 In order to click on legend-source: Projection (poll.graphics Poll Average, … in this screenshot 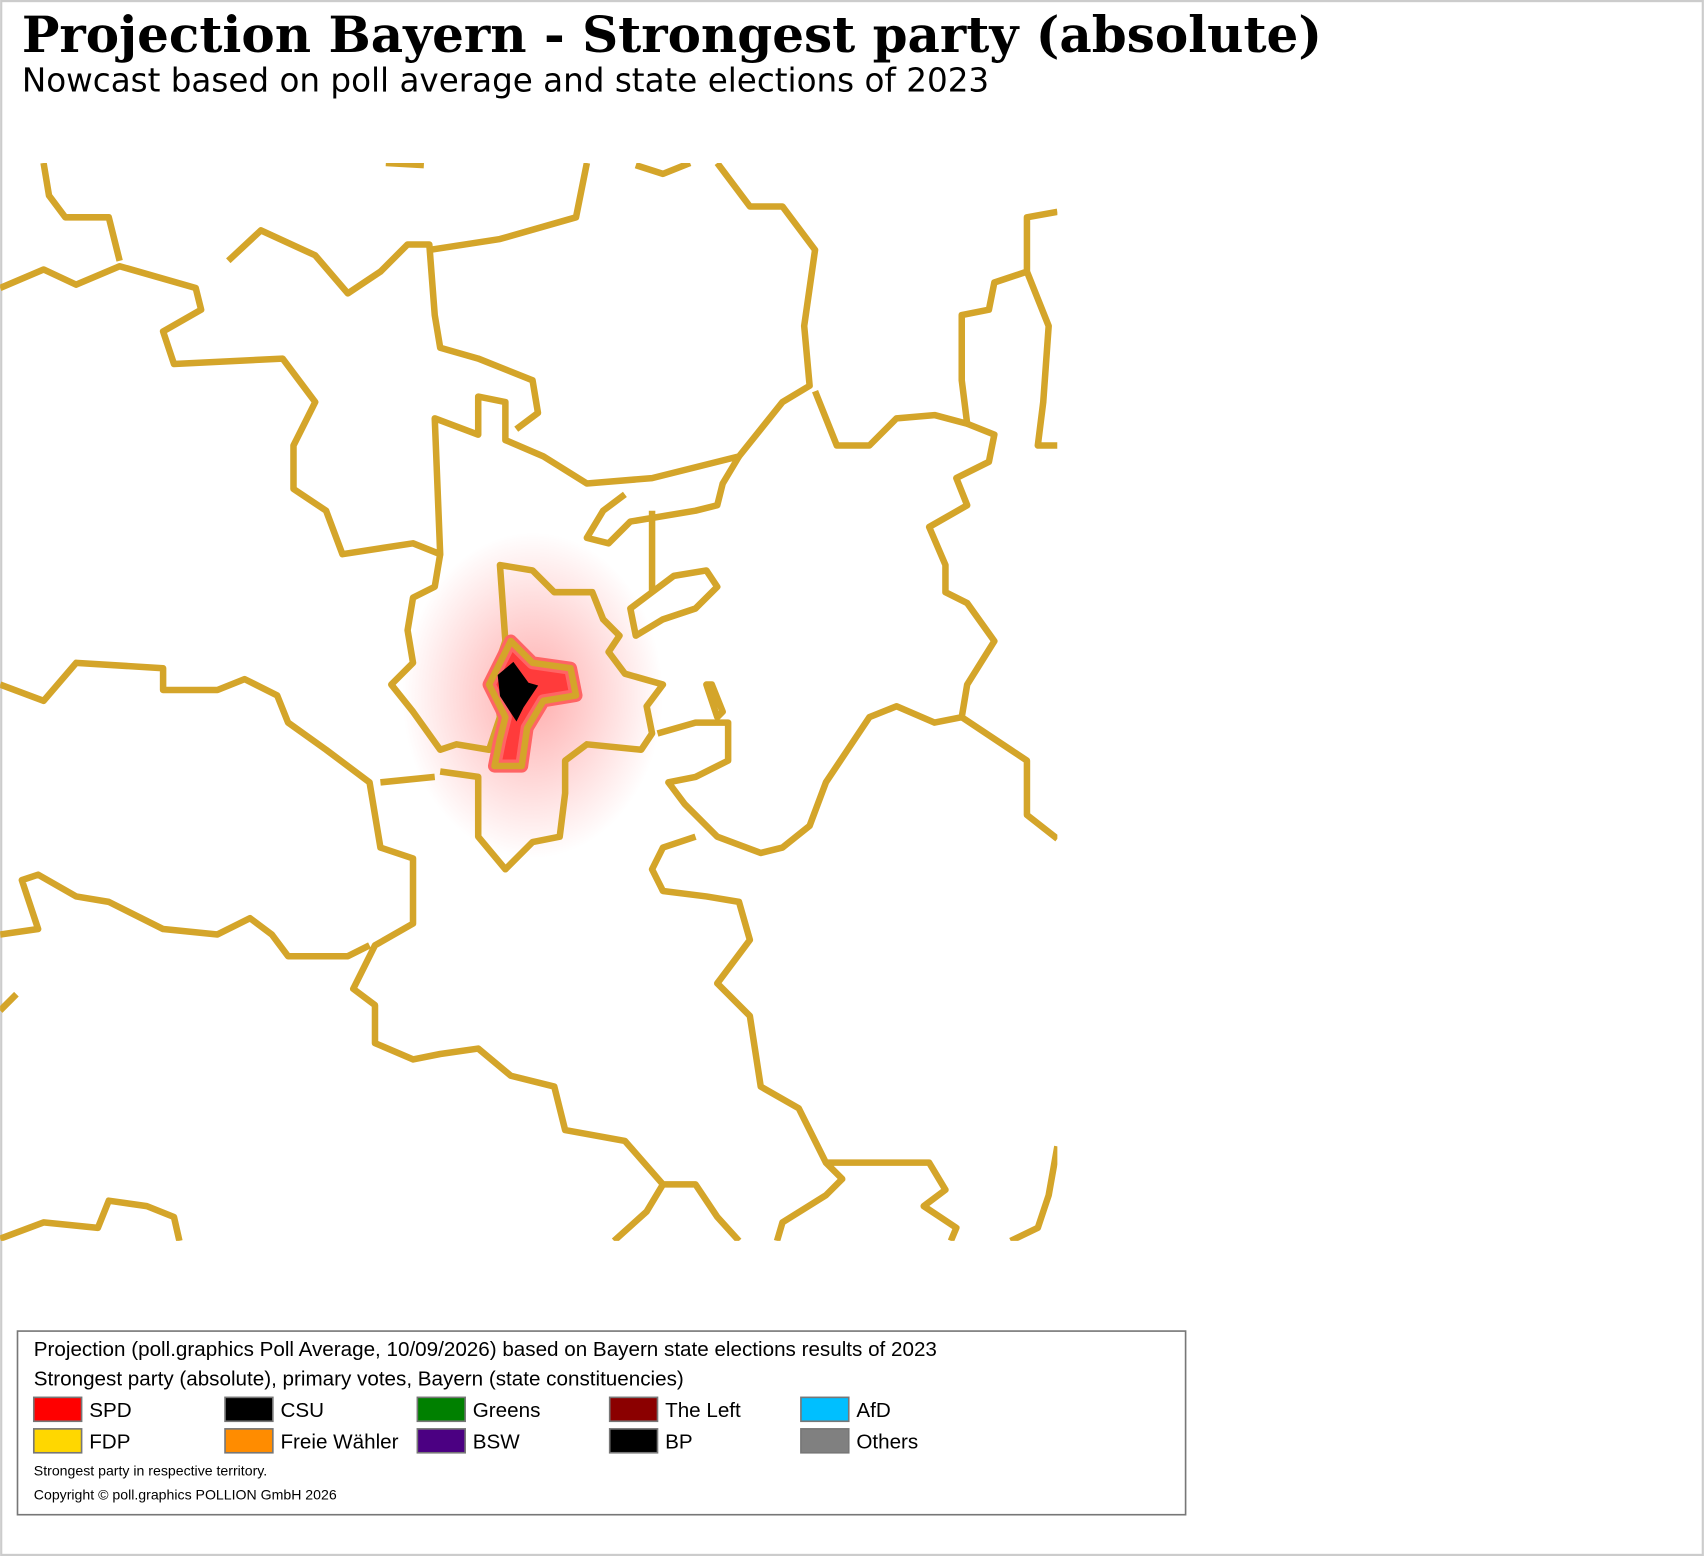, I will do `click(485, 1349)`.